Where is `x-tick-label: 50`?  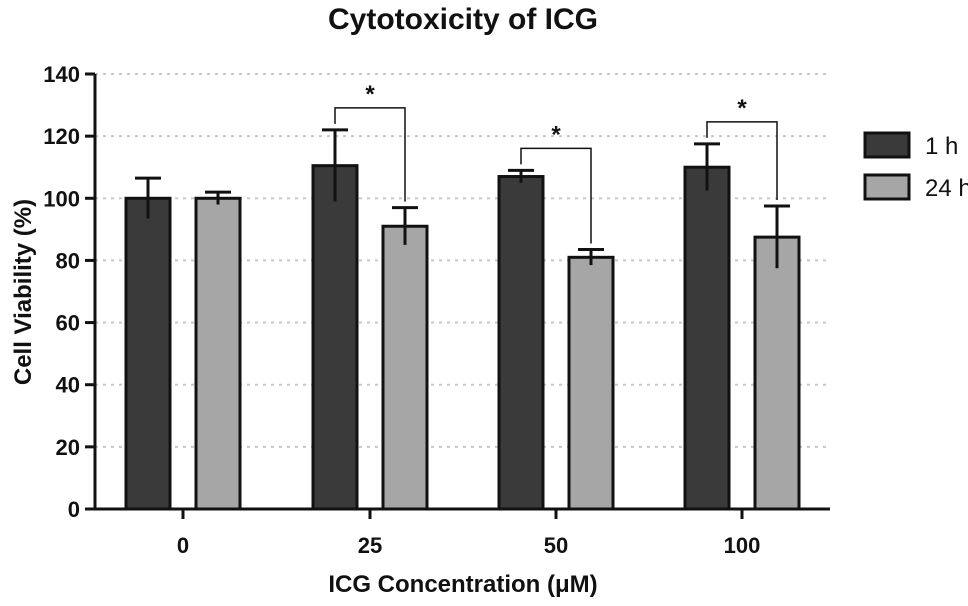
x-tick-label: 50 is located at coordinates (556, 545).